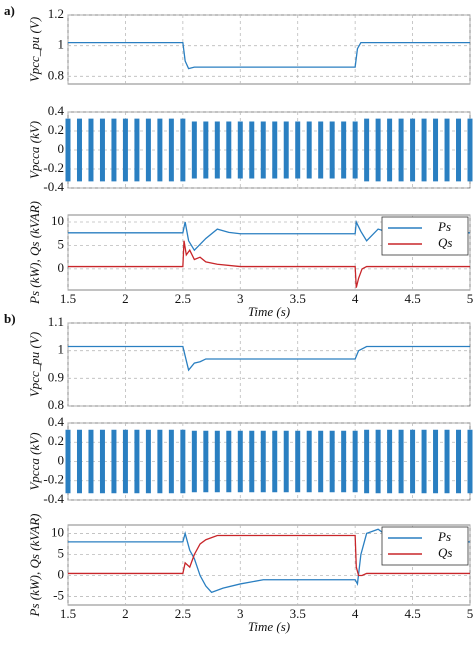 This screenshot has height=664, width=474. What do you see at coordinates (10, 318) in the screenshot?
I see `panel-label: b)` at bounding box center [10, 318].